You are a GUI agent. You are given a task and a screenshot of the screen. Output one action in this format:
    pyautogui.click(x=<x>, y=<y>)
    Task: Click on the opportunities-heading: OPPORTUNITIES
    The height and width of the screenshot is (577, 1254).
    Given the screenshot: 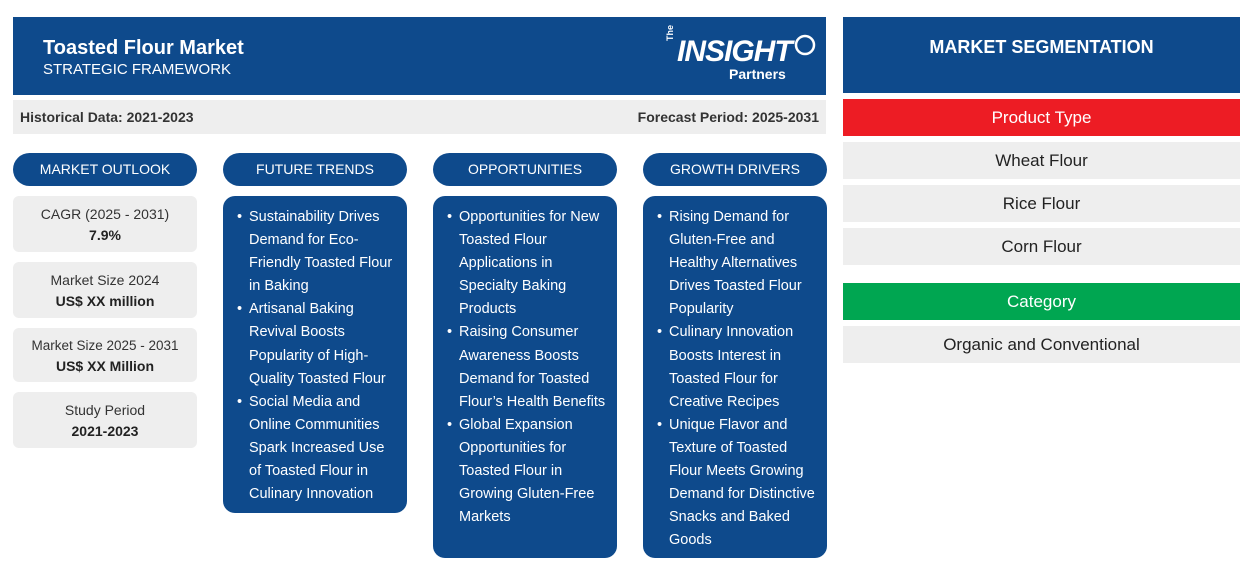 What is the action you would take?
    pyautogui.click(x=525, y=169)
    